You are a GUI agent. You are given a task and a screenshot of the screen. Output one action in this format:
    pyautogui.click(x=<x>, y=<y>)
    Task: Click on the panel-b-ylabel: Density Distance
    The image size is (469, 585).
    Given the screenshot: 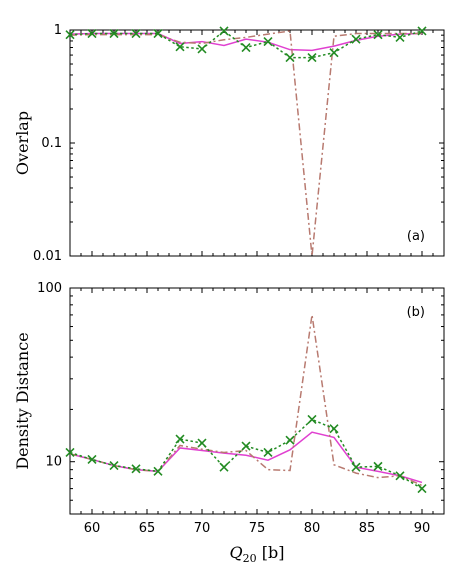 What is the action you would take?
    pyautogui.click(x=22, y=400)
    